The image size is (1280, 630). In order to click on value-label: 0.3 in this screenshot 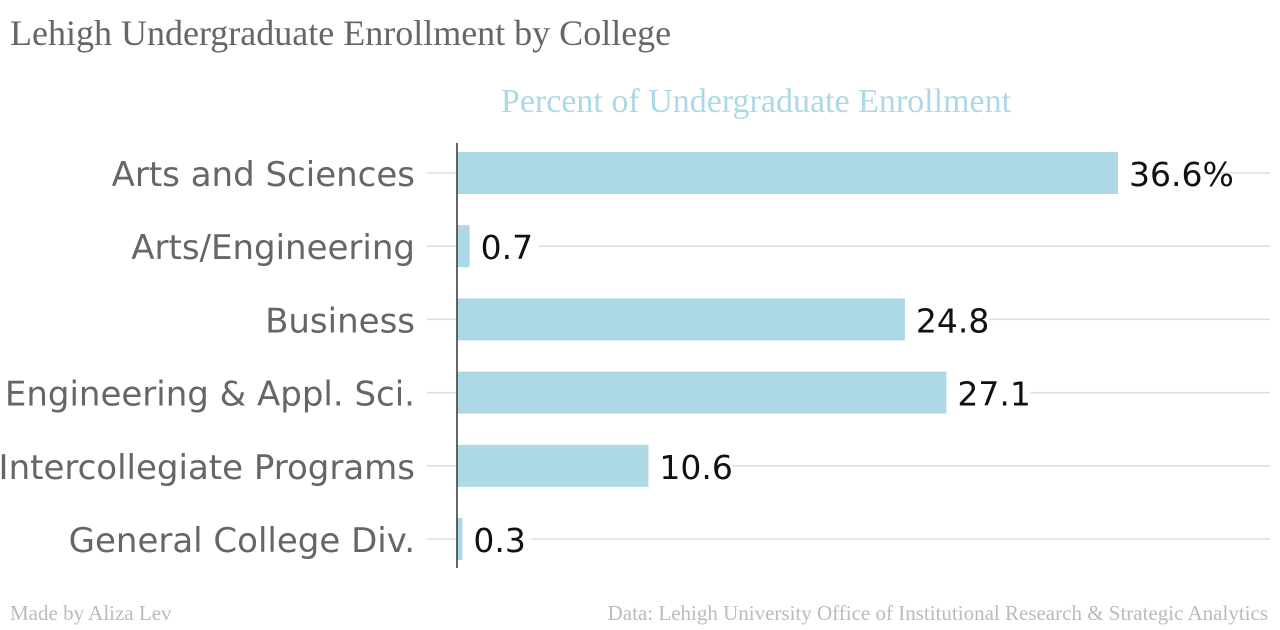, I will do `click(499, 540)`.